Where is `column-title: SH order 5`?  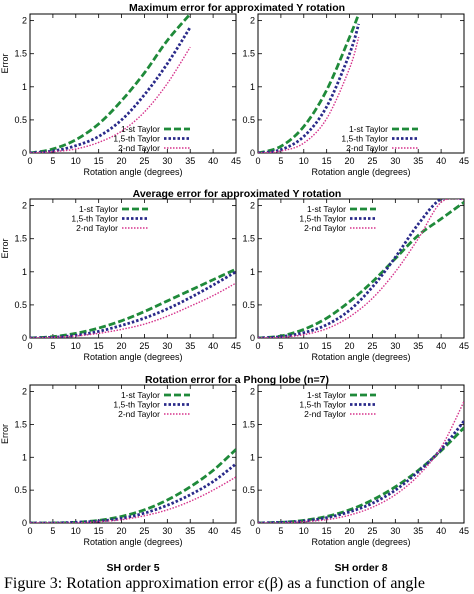
column-title: SH order 5 is located at coordinates (132, 568).